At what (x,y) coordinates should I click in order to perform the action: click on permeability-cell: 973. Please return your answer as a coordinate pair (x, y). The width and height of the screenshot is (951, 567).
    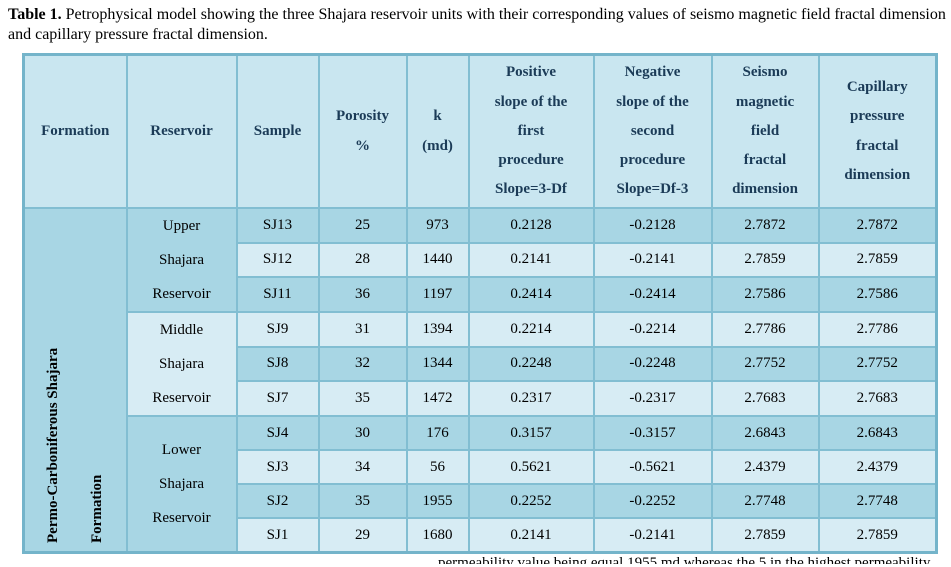
    Looking at the image, I should click on (437, 225).